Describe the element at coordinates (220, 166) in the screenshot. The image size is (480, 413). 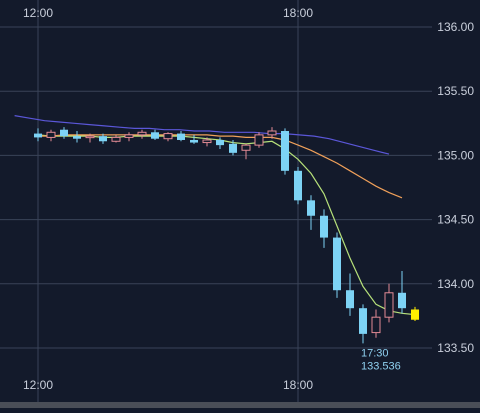
I see `moving-average-mid-line` at that location.